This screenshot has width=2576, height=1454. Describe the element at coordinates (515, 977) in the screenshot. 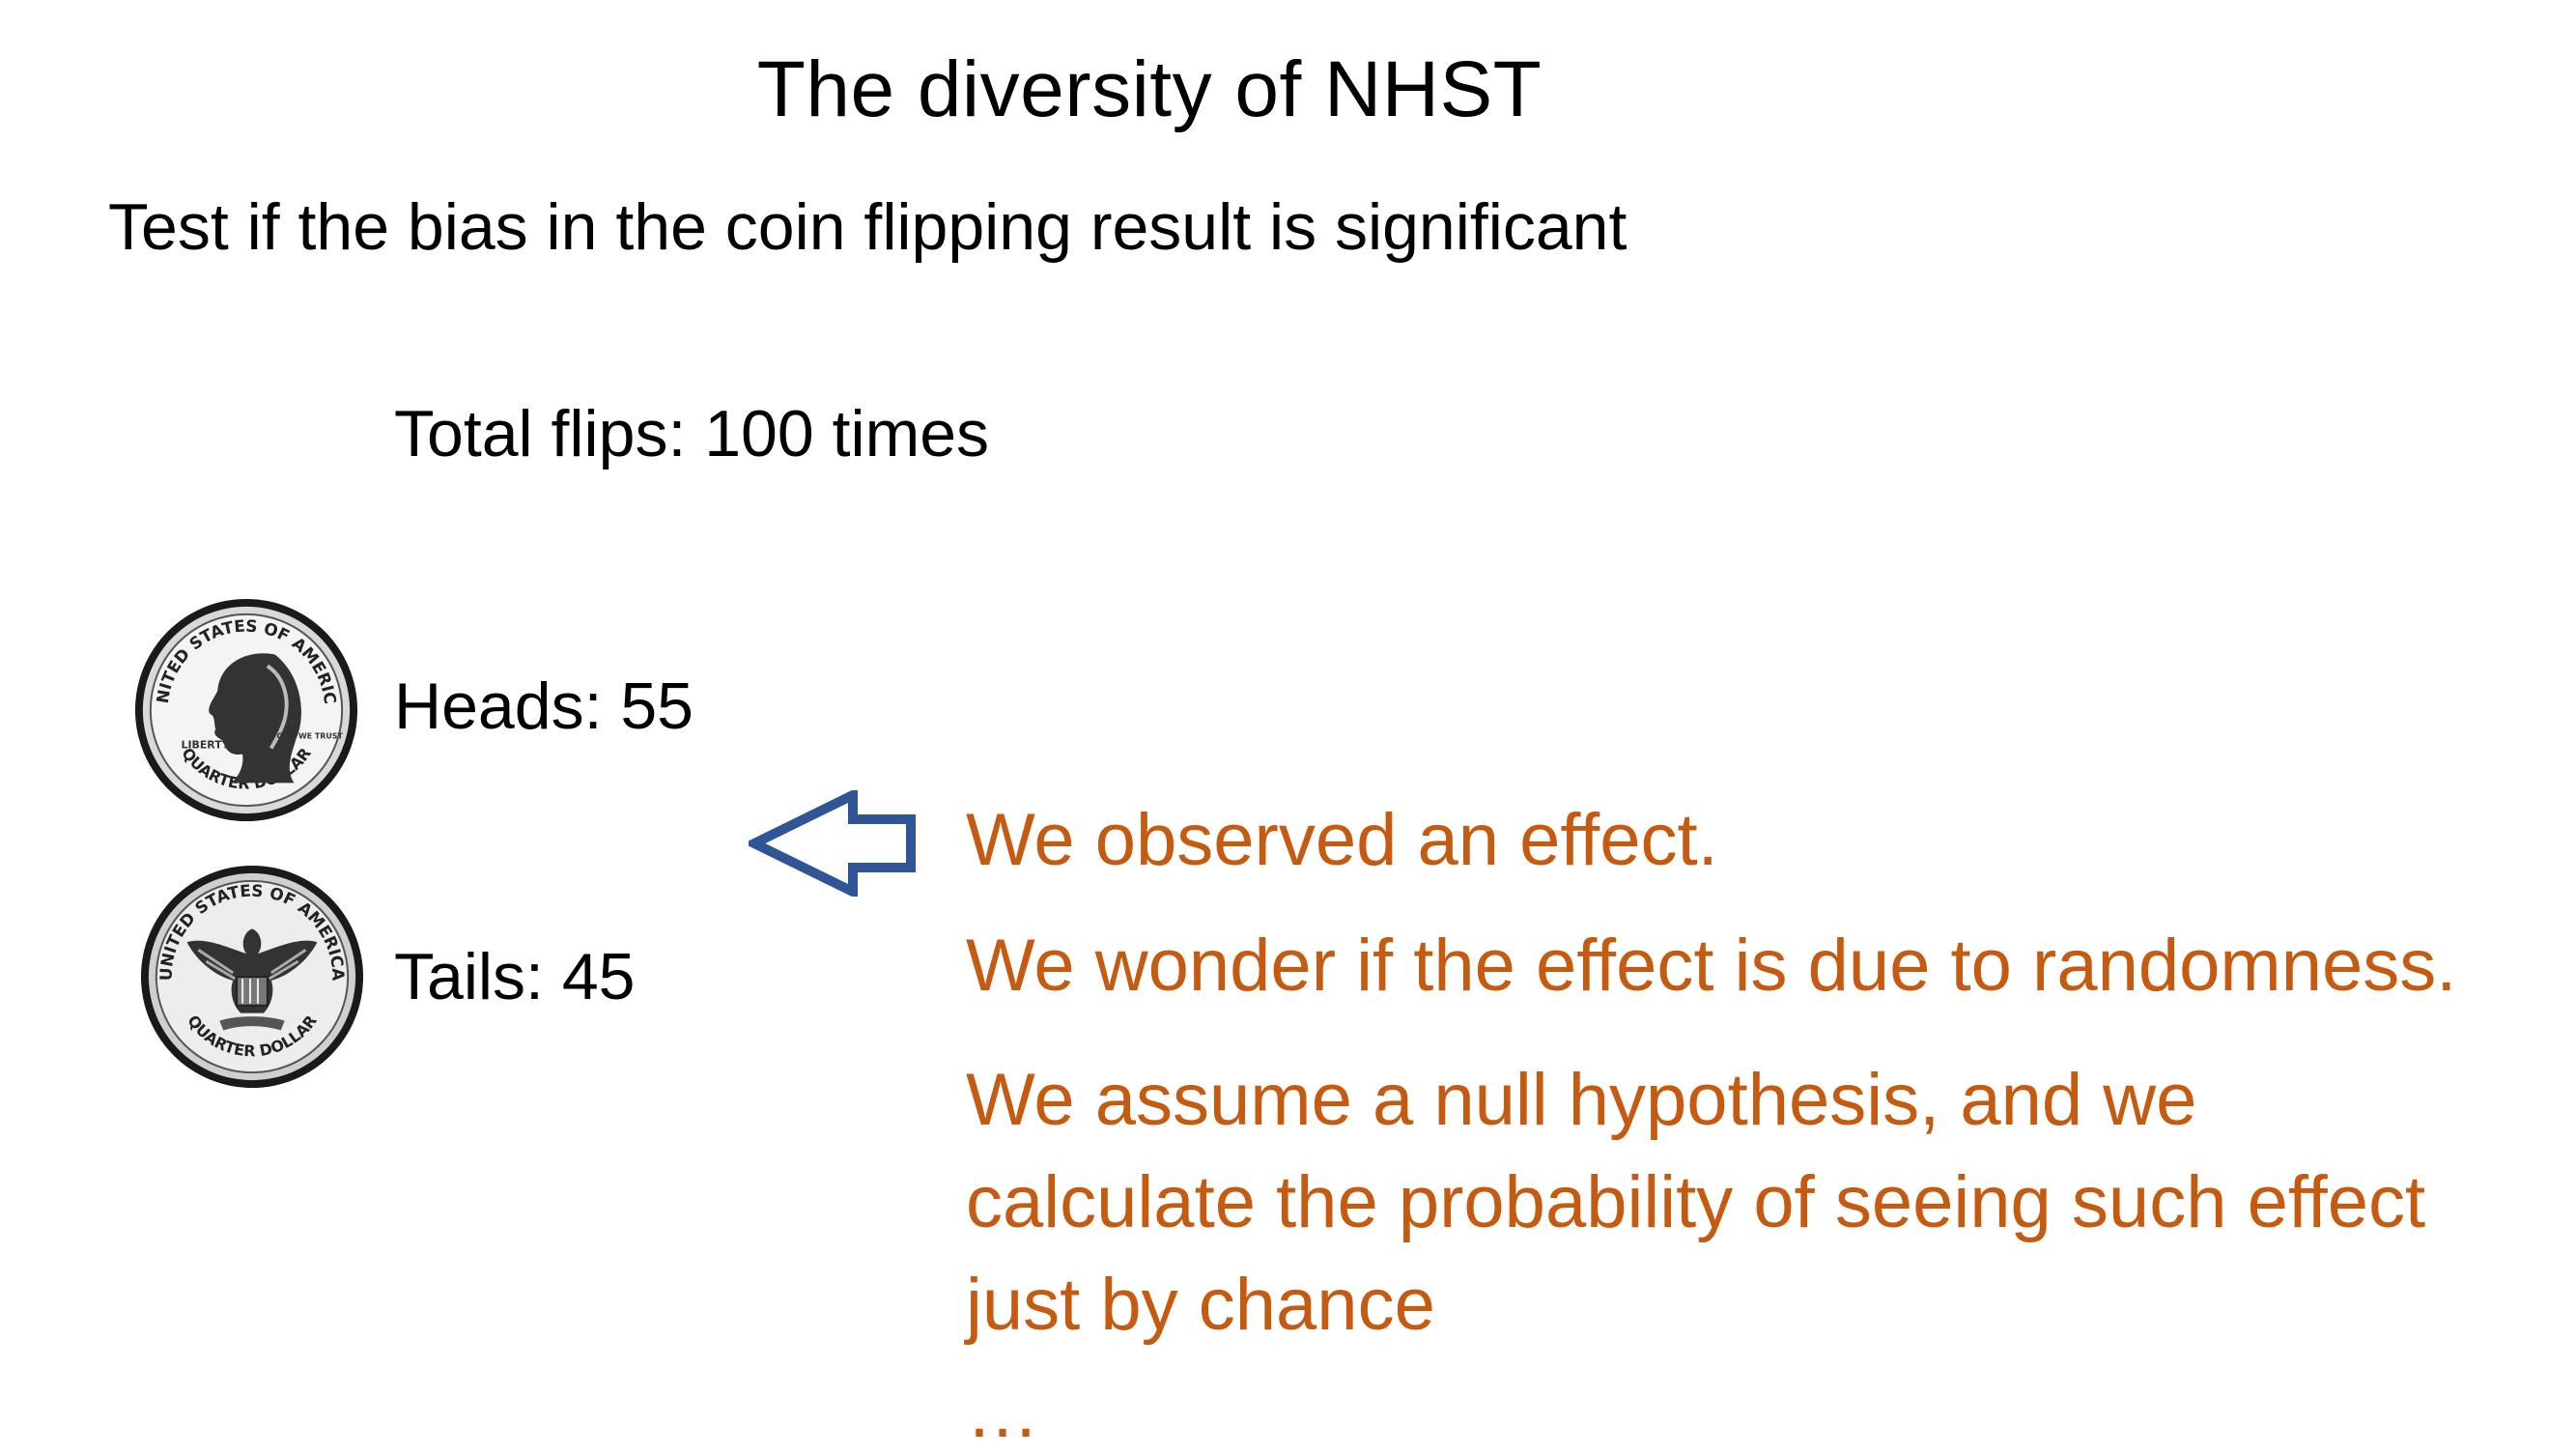

I see `tails-count: Tails: 45` at that location.